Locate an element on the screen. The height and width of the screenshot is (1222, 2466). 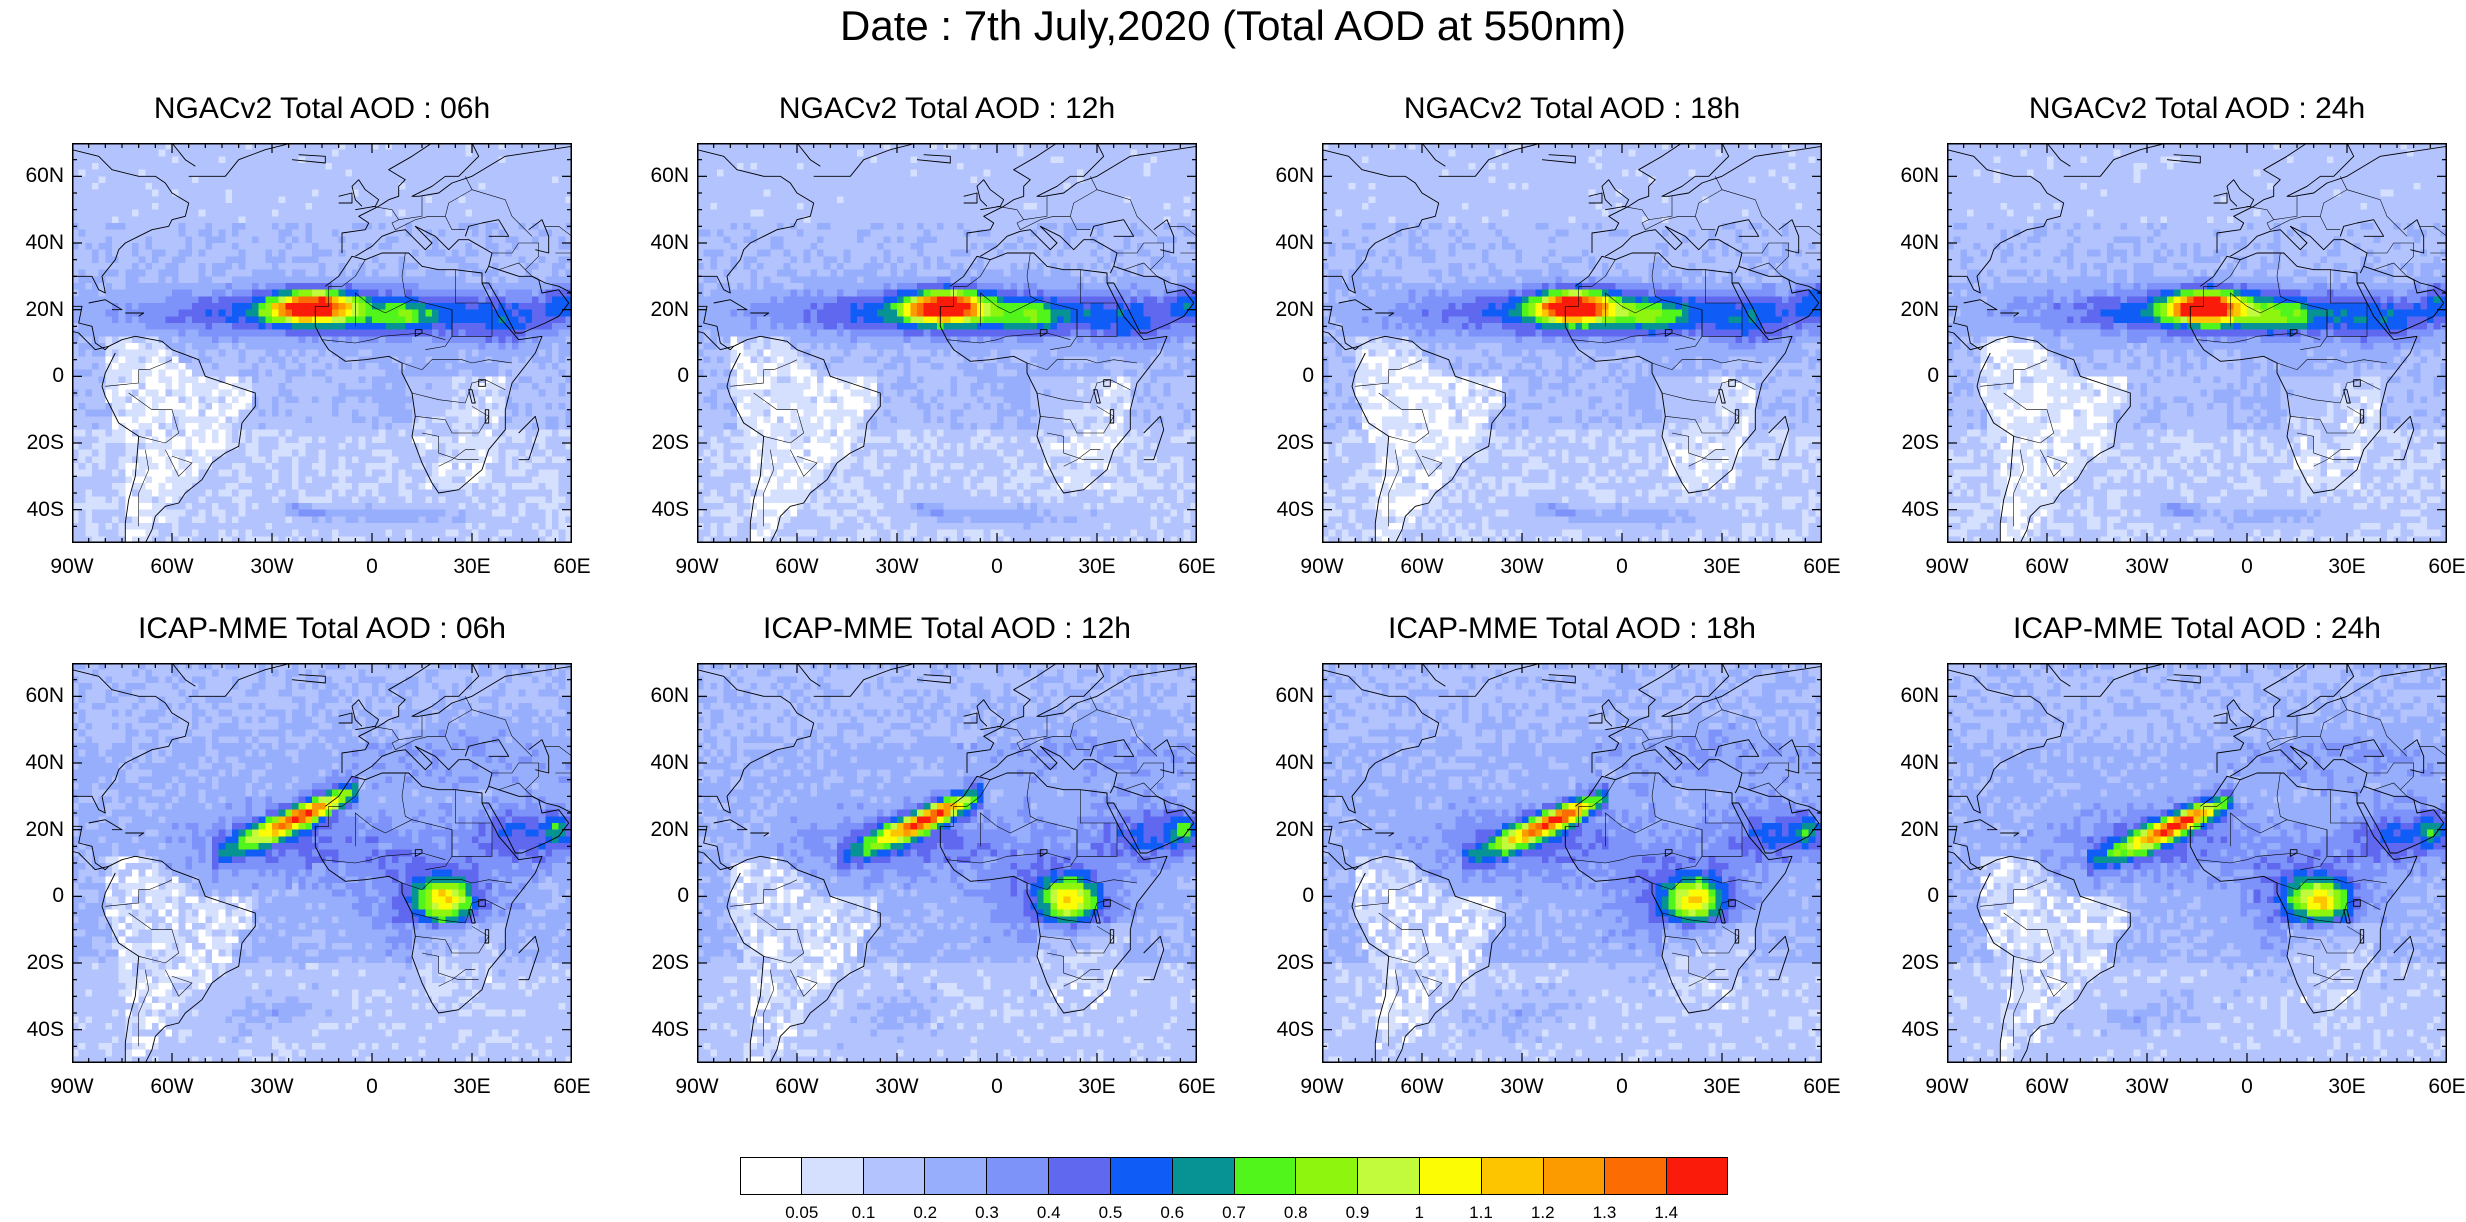
colorbar-label: 0.8 is located at coordinates (1296, 1213).